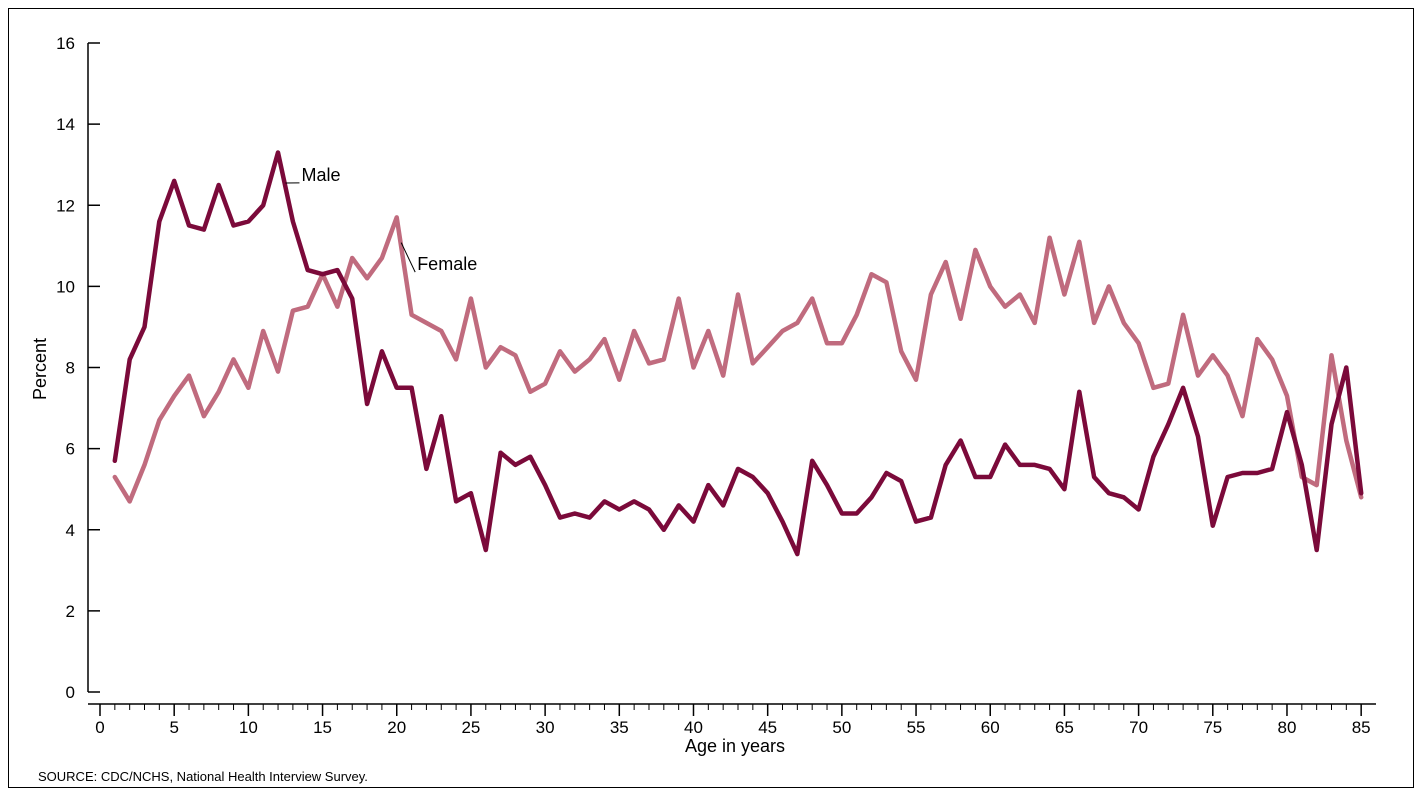 This screenshot has width=1423, height=797. What do you see at coordinates (1361, 727) in the screenshot?
I see `x-tick-label: 85` at bounding box center [1361, 727].